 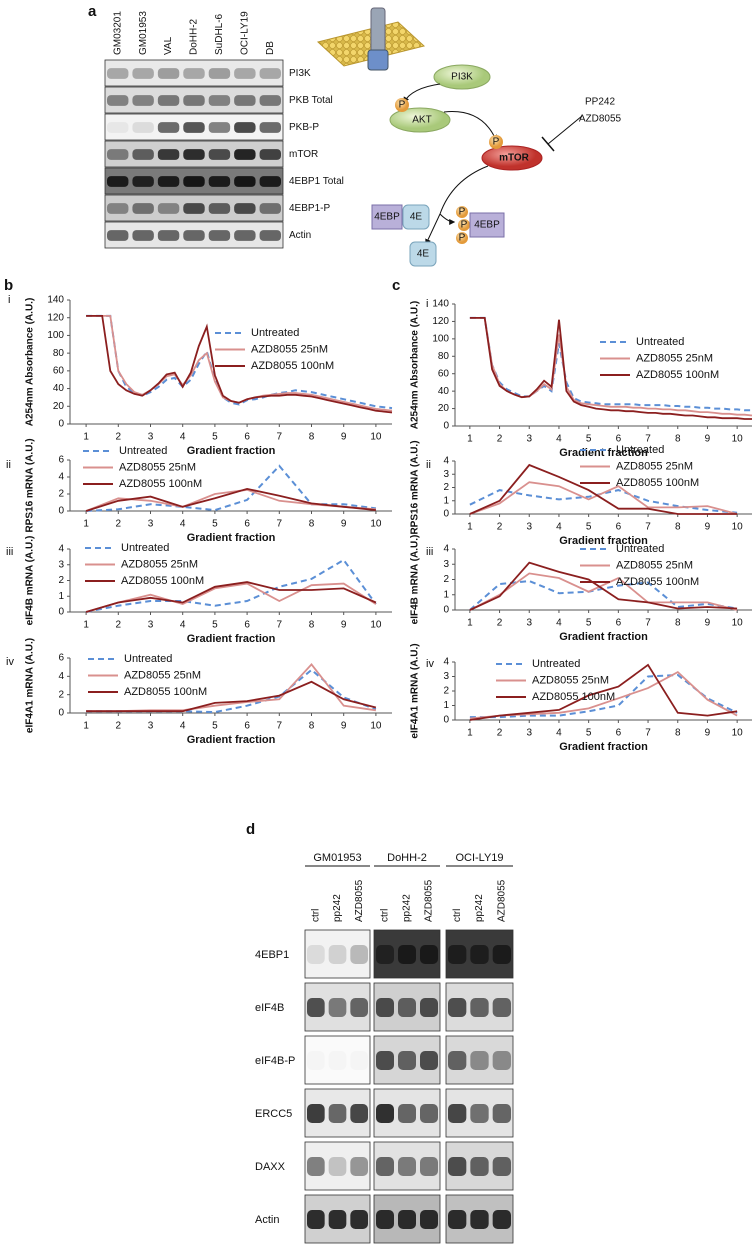 I want to click on lane-label: SuDHL-6, so click(x=219, y=34).